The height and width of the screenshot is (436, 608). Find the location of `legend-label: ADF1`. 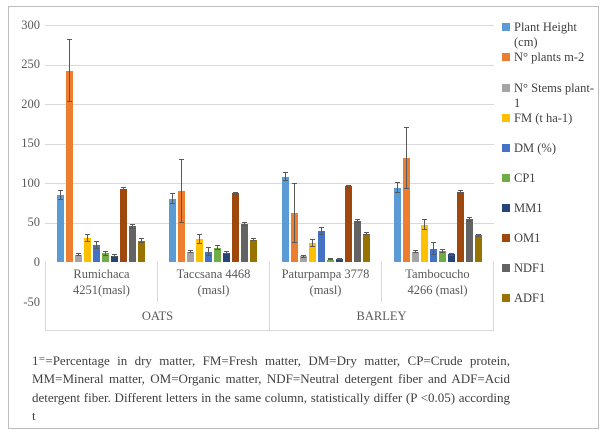

legend-label: ADF1 is located at coordinates (530, 298).